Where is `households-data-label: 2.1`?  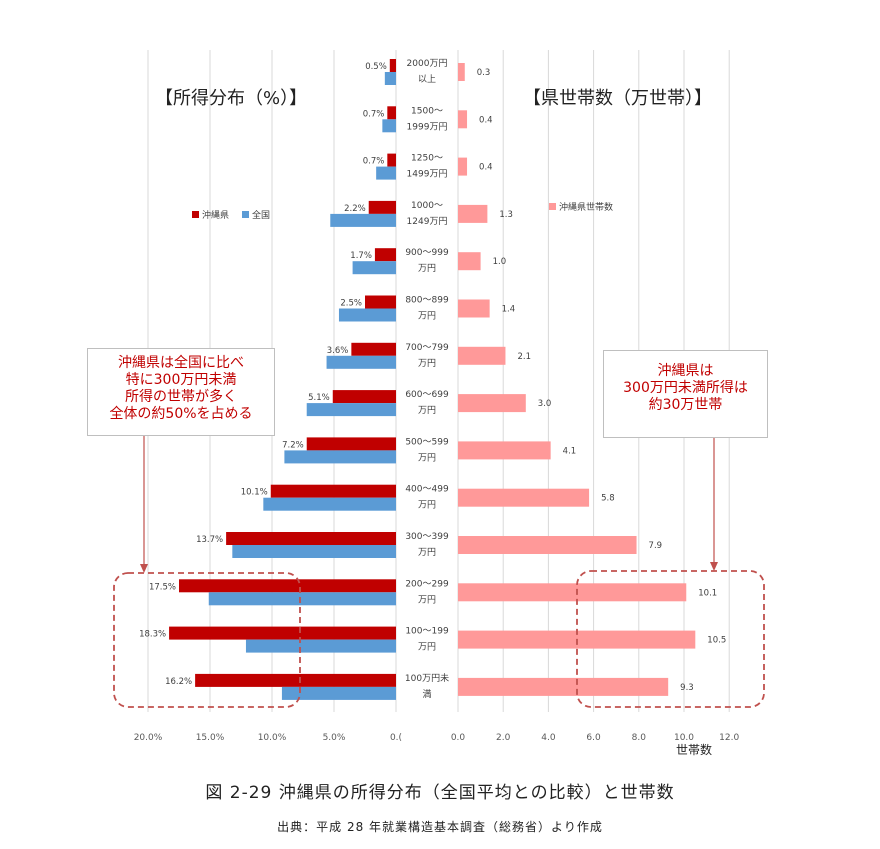 households-data-label: 2.1 is located at coordinates (524, 357).